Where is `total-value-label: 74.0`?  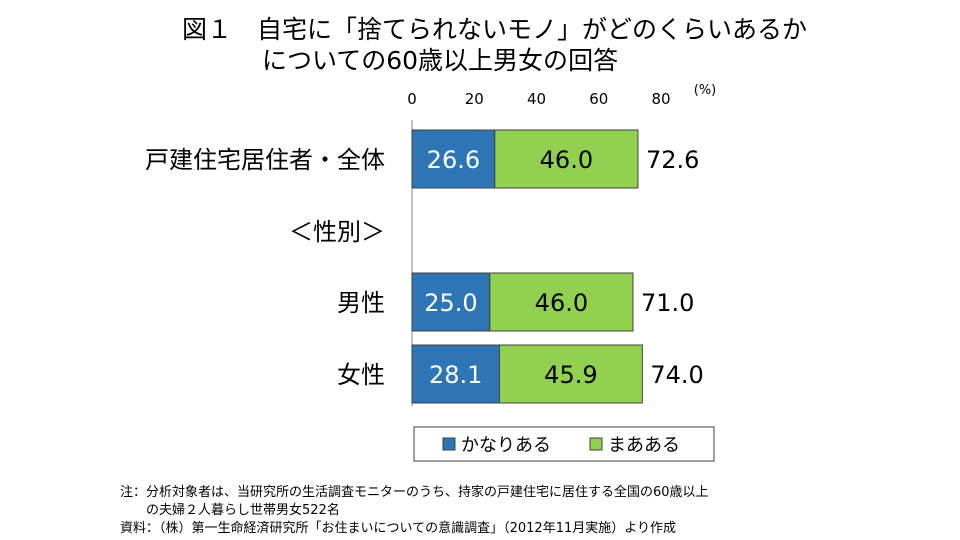 total-value-label: 74.0 is located at coordinates (676, 375).